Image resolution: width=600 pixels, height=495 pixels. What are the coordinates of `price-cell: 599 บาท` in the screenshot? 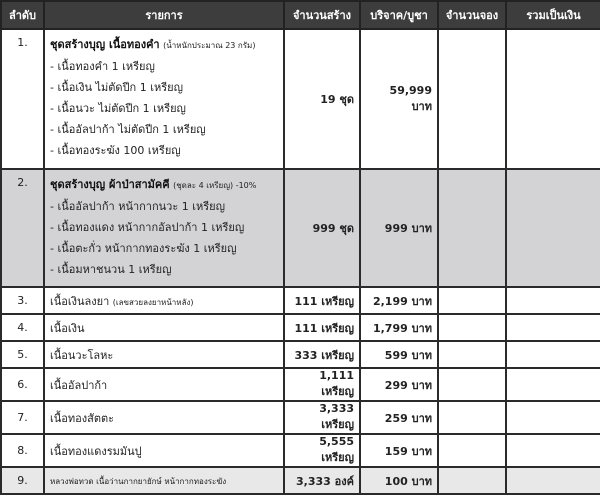 It's located at (399, 354).